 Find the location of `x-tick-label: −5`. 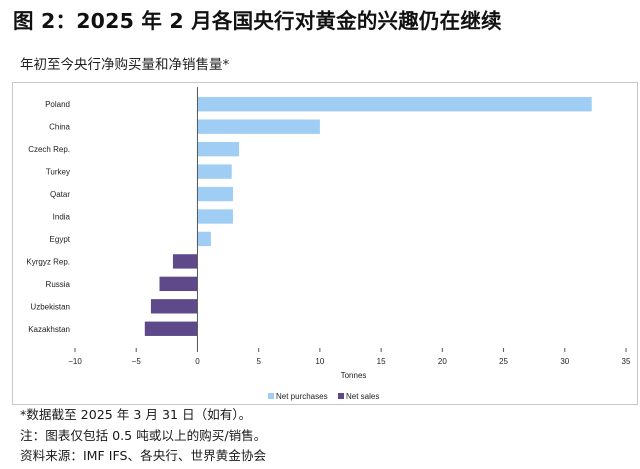

x-tick-label: −5 is located at coordinates (137, 361).